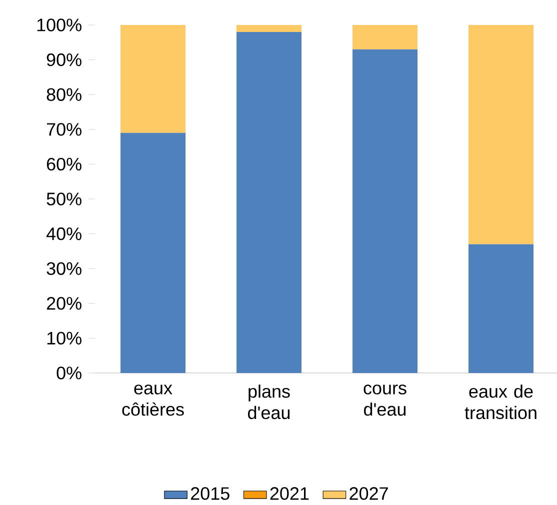 The width and height of the screenshot is (557, 505). Describe the element at coordinates (64, 59) in the screenshot. I see `y-tick-label: 90%` at that location.